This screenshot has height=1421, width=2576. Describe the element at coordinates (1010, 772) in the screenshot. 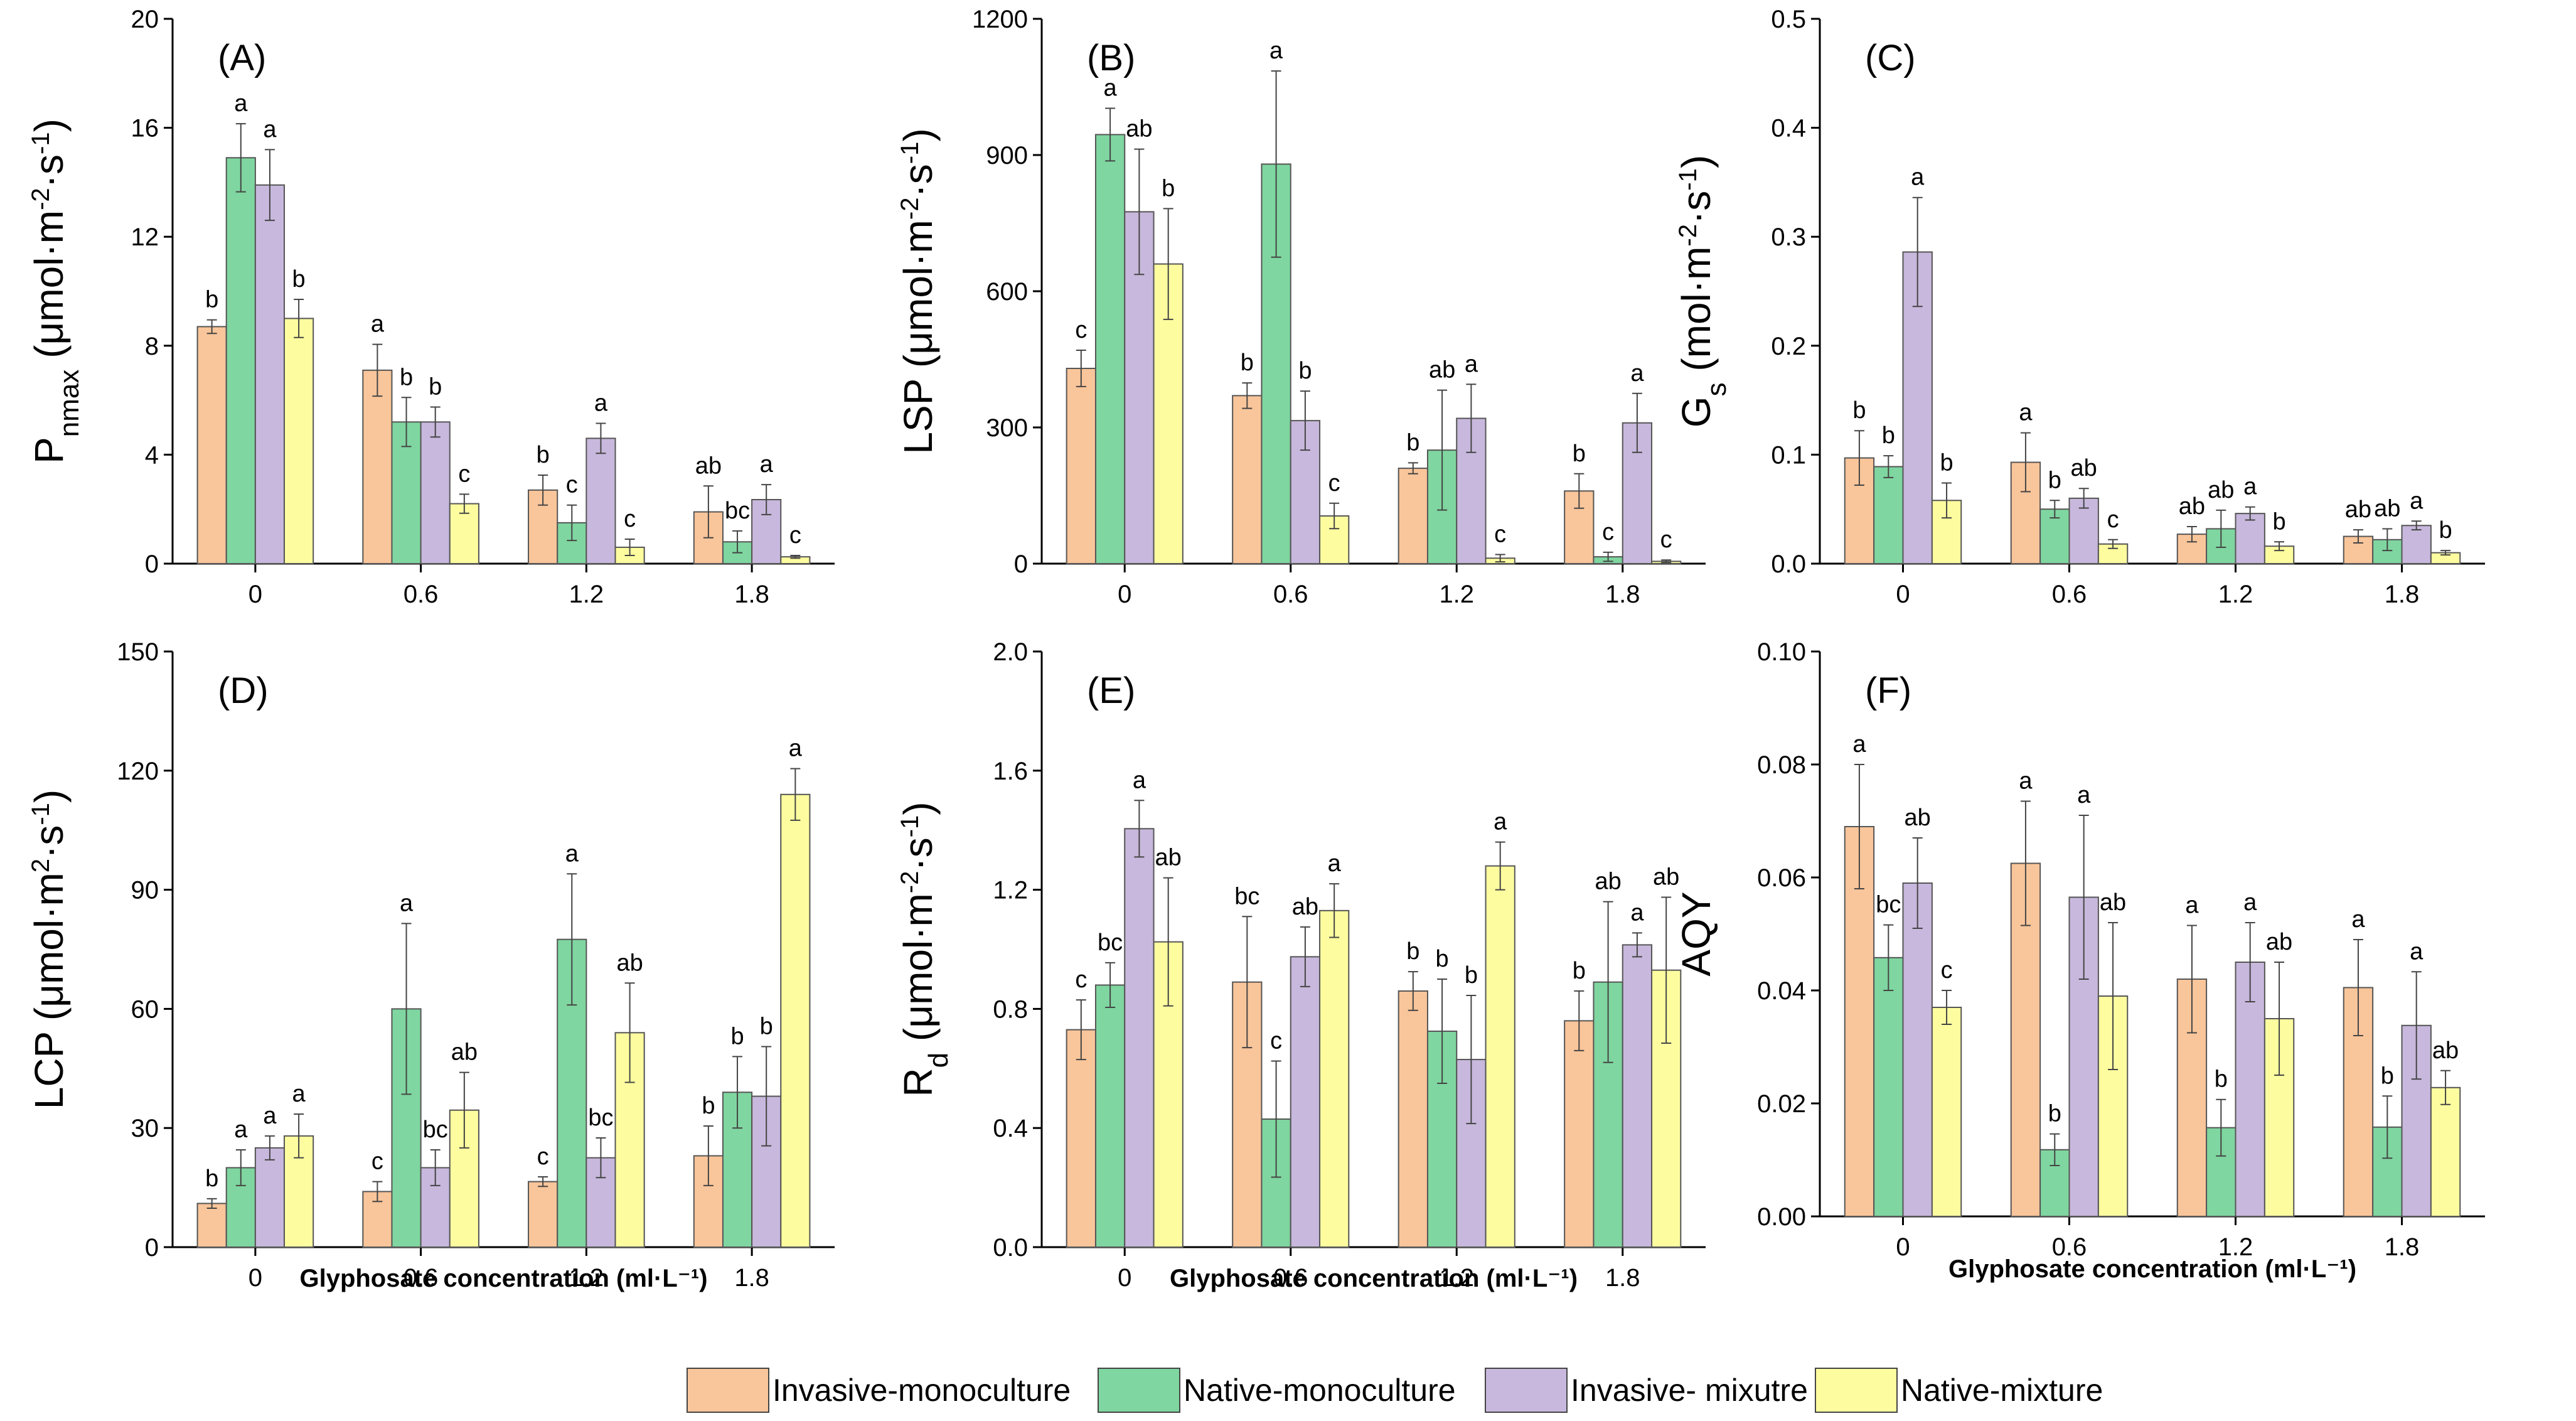

I see `y-tick-label: 1.6` at that location.